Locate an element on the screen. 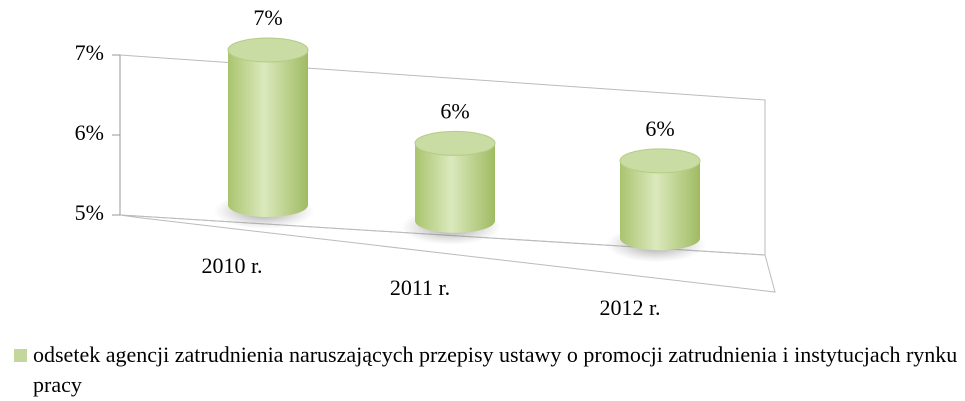 This screenshot has width=965, height=401. floor is located at coordinates (447, 253).